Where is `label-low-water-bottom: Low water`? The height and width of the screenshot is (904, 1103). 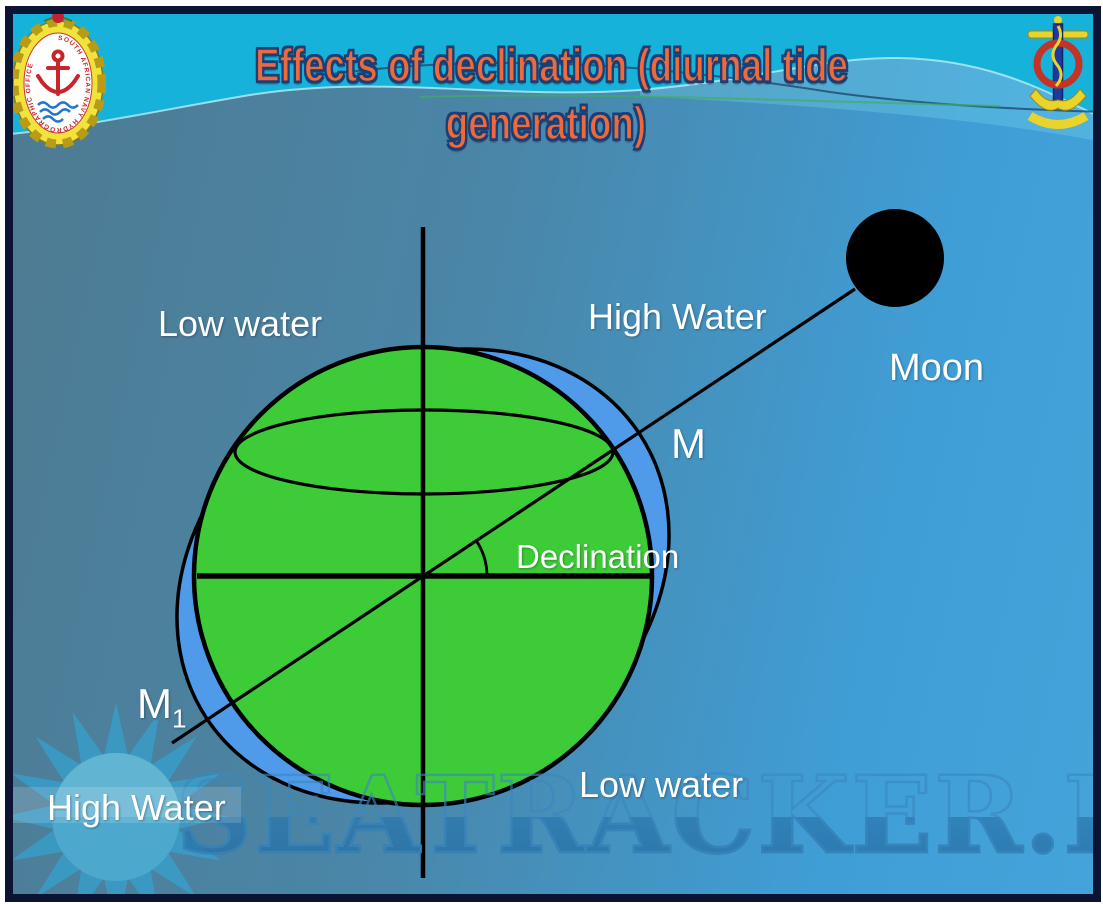
label-low-water-bottom: Low water is located at coordinates (661, 784).